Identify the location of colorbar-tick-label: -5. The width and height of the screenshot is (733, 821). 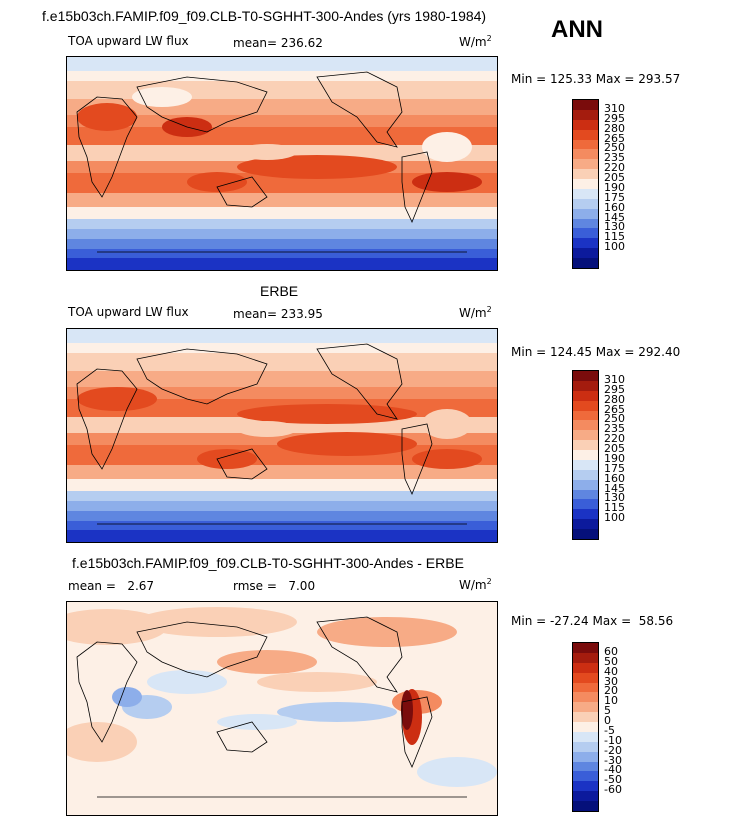
(609, 730).